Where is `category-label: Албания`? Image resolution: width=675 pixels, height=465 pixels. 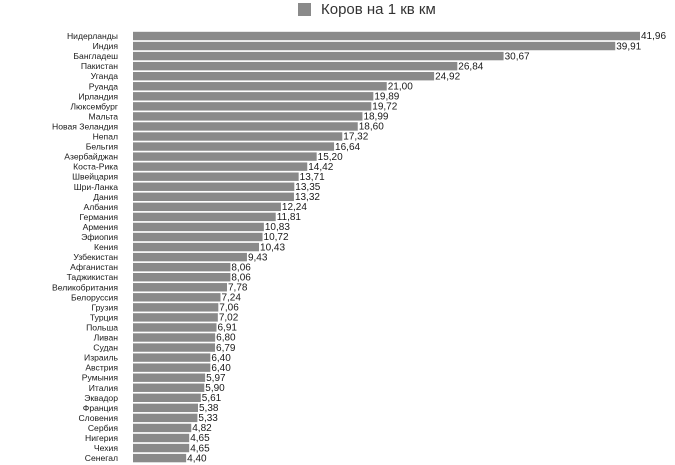
category-label: Албания is located at coordinates (101, 207).